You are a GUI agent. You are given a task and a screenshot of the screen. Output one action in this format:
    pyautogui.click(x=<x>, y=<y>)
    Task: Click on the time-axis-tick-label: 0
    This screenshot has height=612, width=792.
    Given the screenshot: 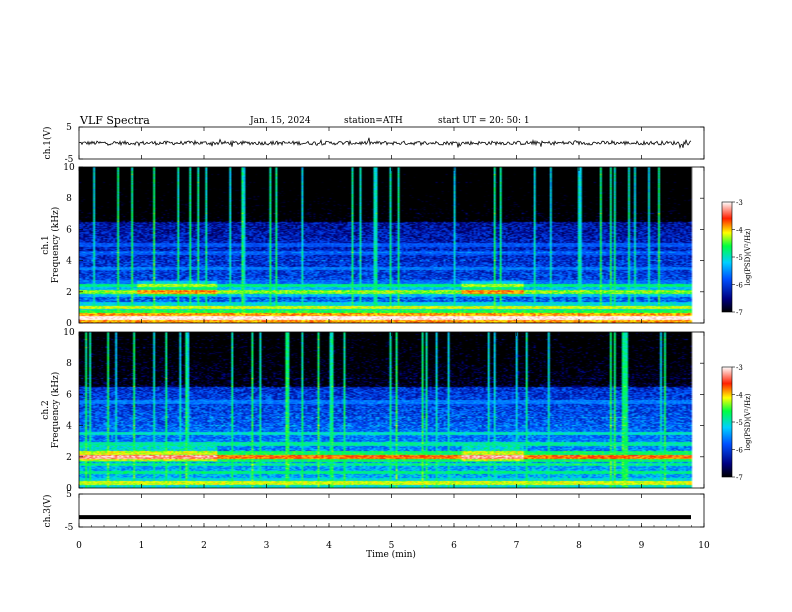 What is the action you would take?
    pyautogui.click(x=79, y=546)
    